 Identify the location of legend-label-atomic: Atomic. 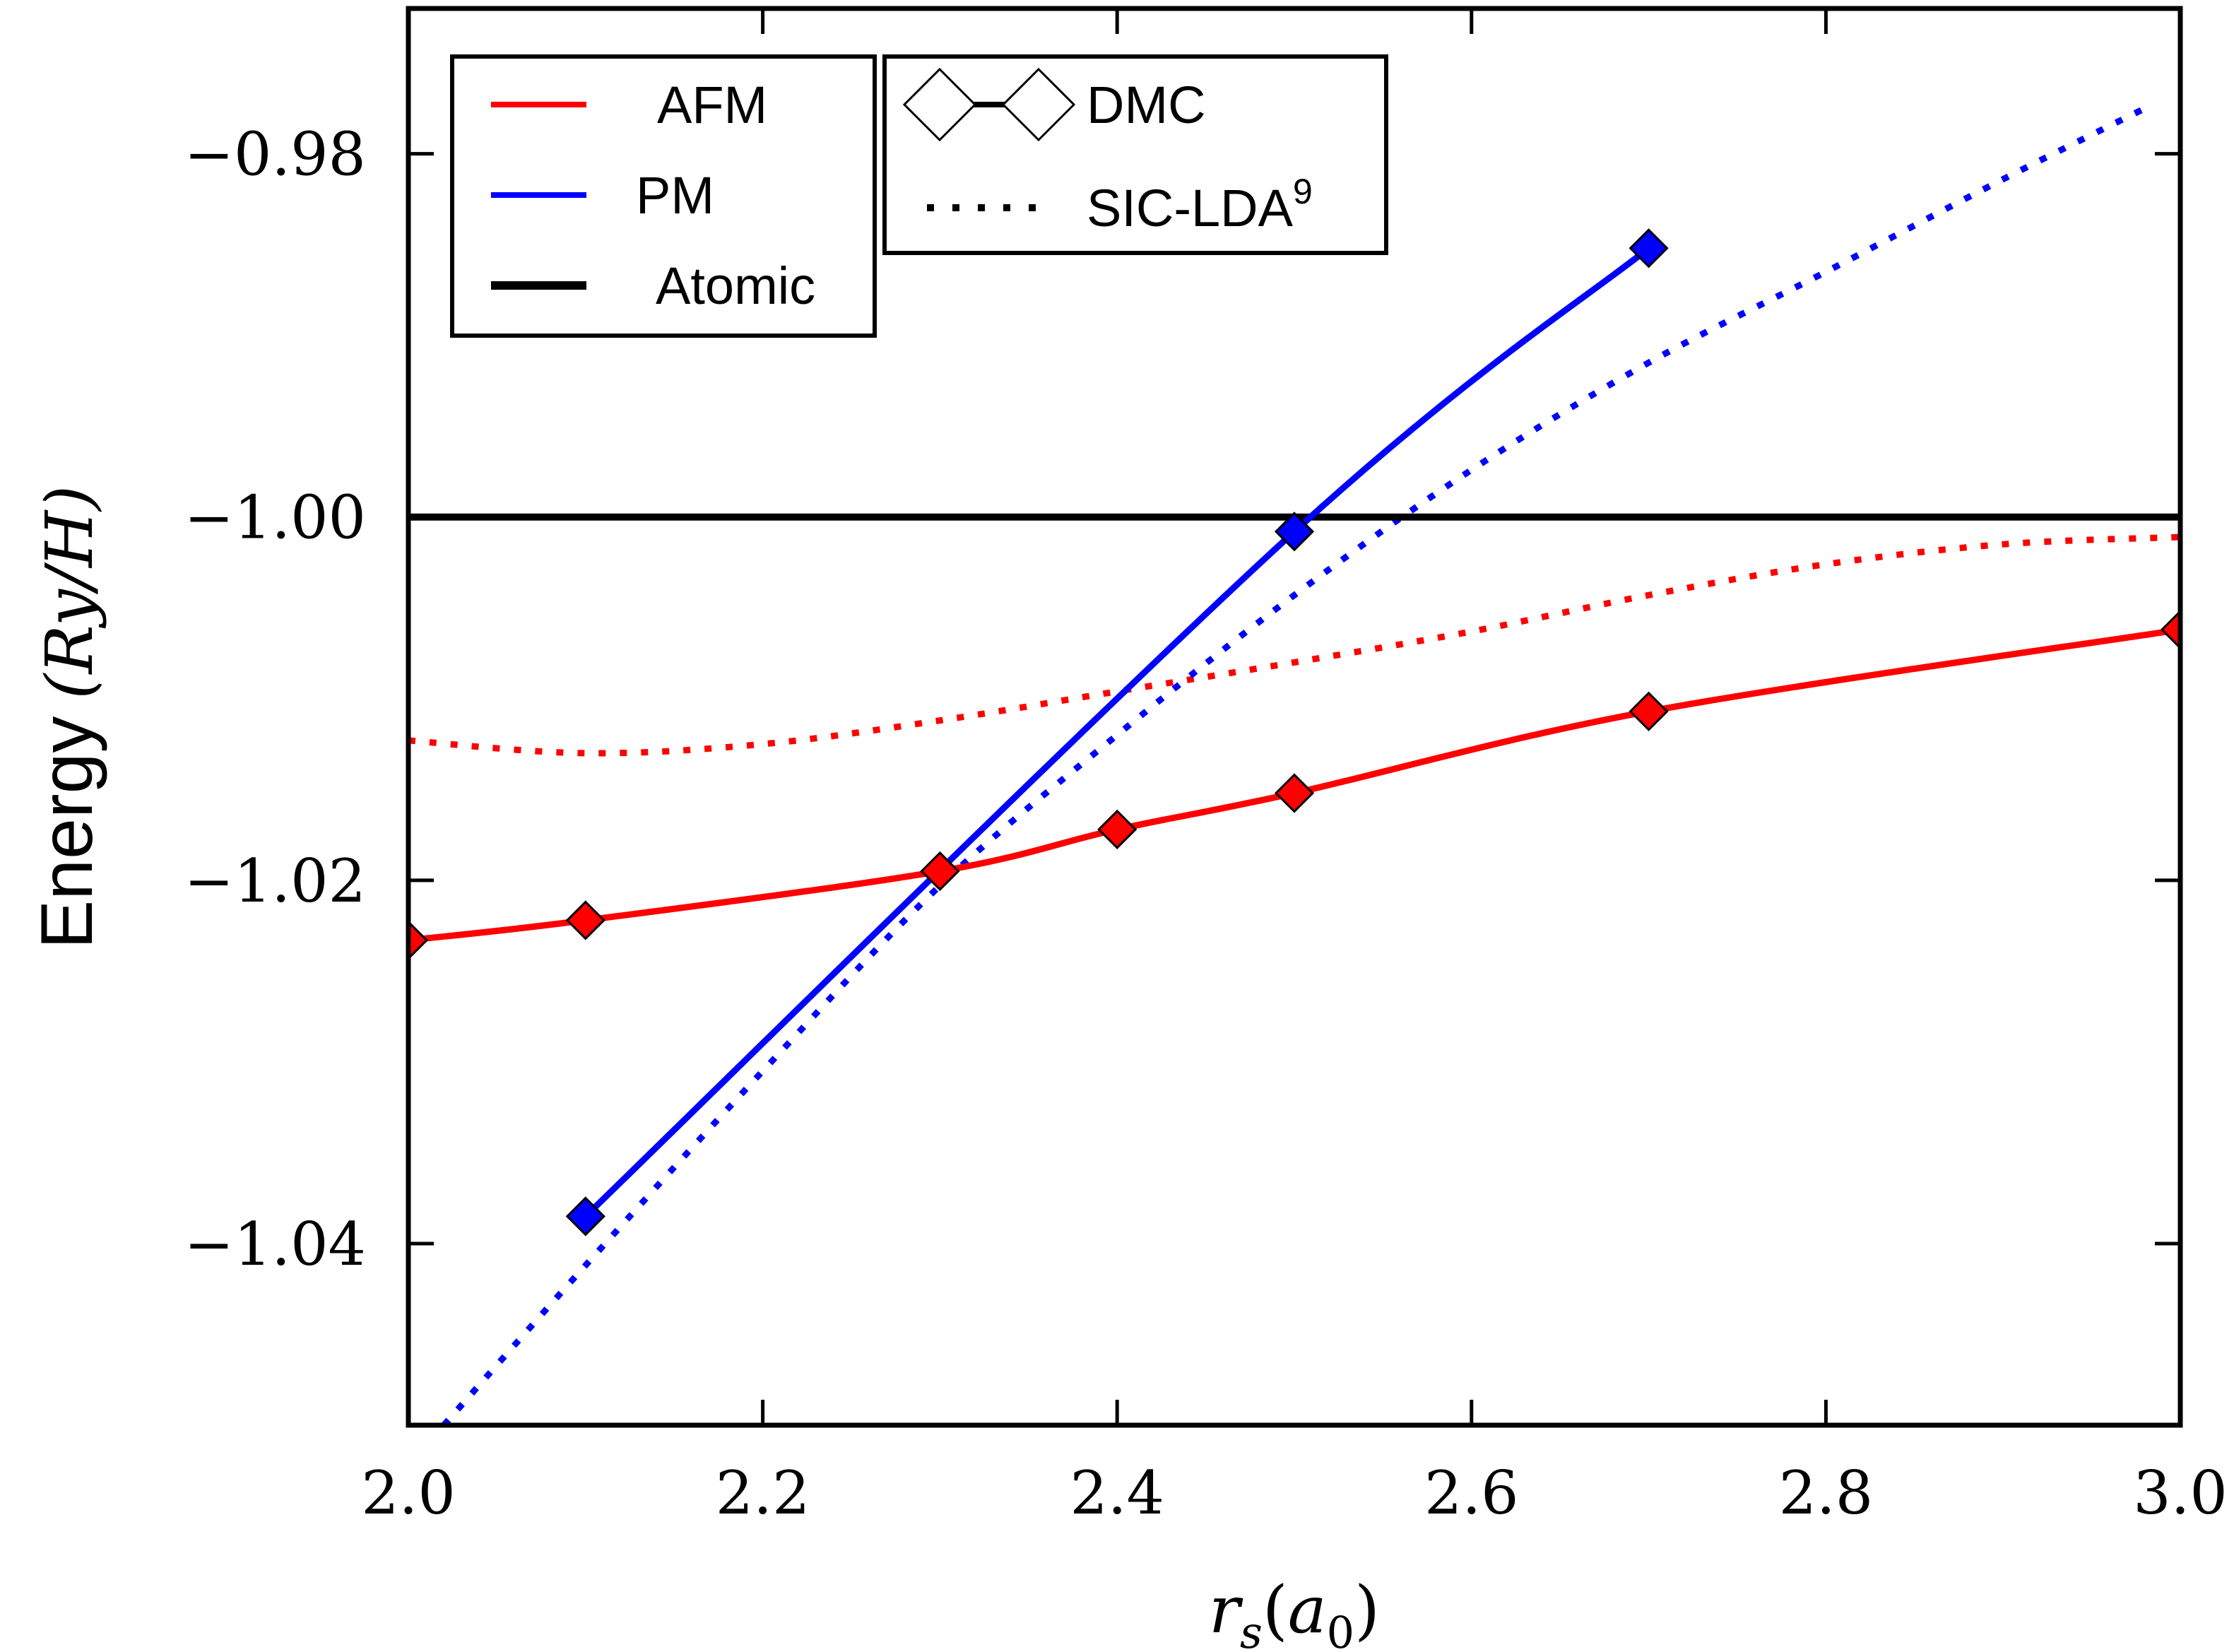
(736, 285).